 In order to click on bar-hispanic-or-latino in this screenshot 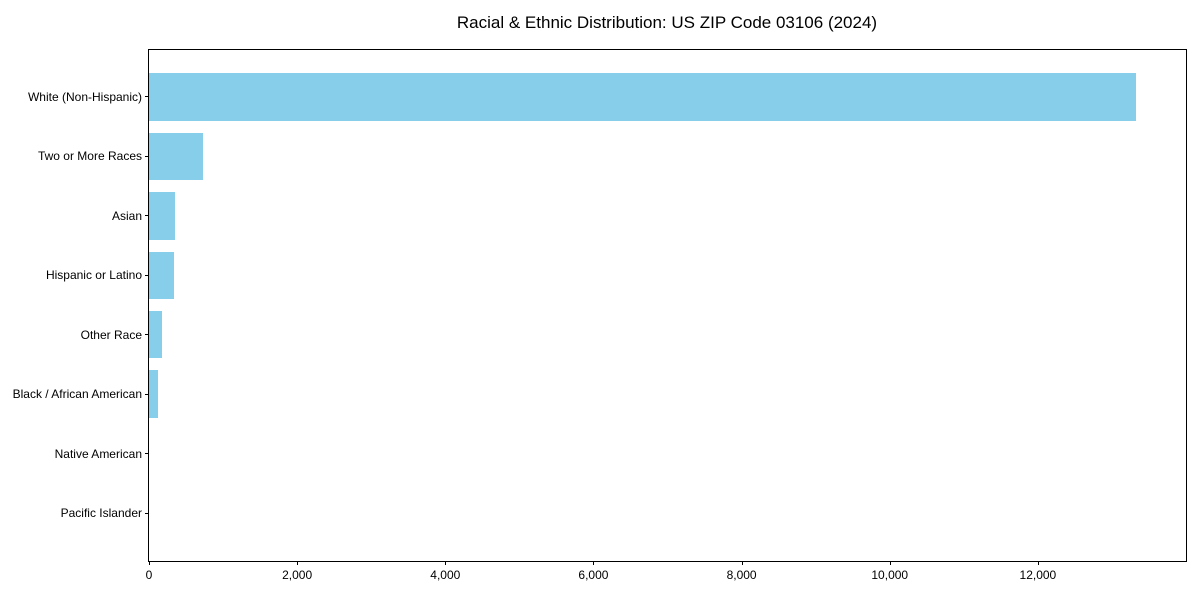, I will do `click(162, 275)`.